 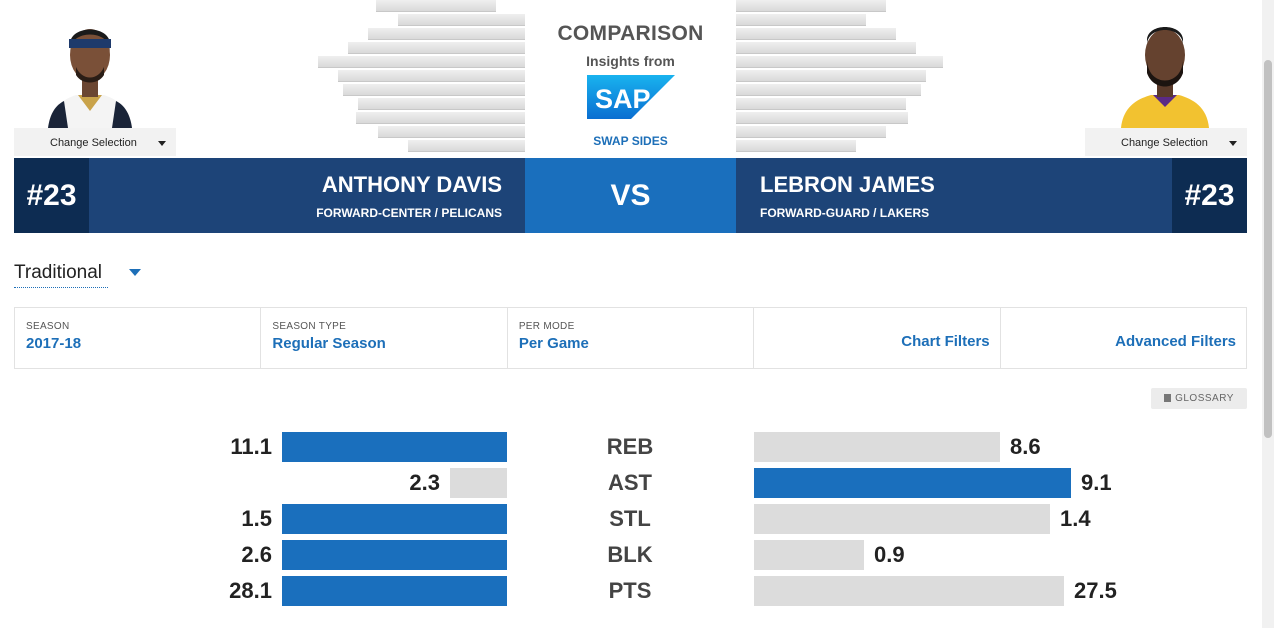 What do you see at coordinates (61, 275) in the screenshot?
I see `stat-mode-dropdown: Traditional` at bounding box center [61, 275].